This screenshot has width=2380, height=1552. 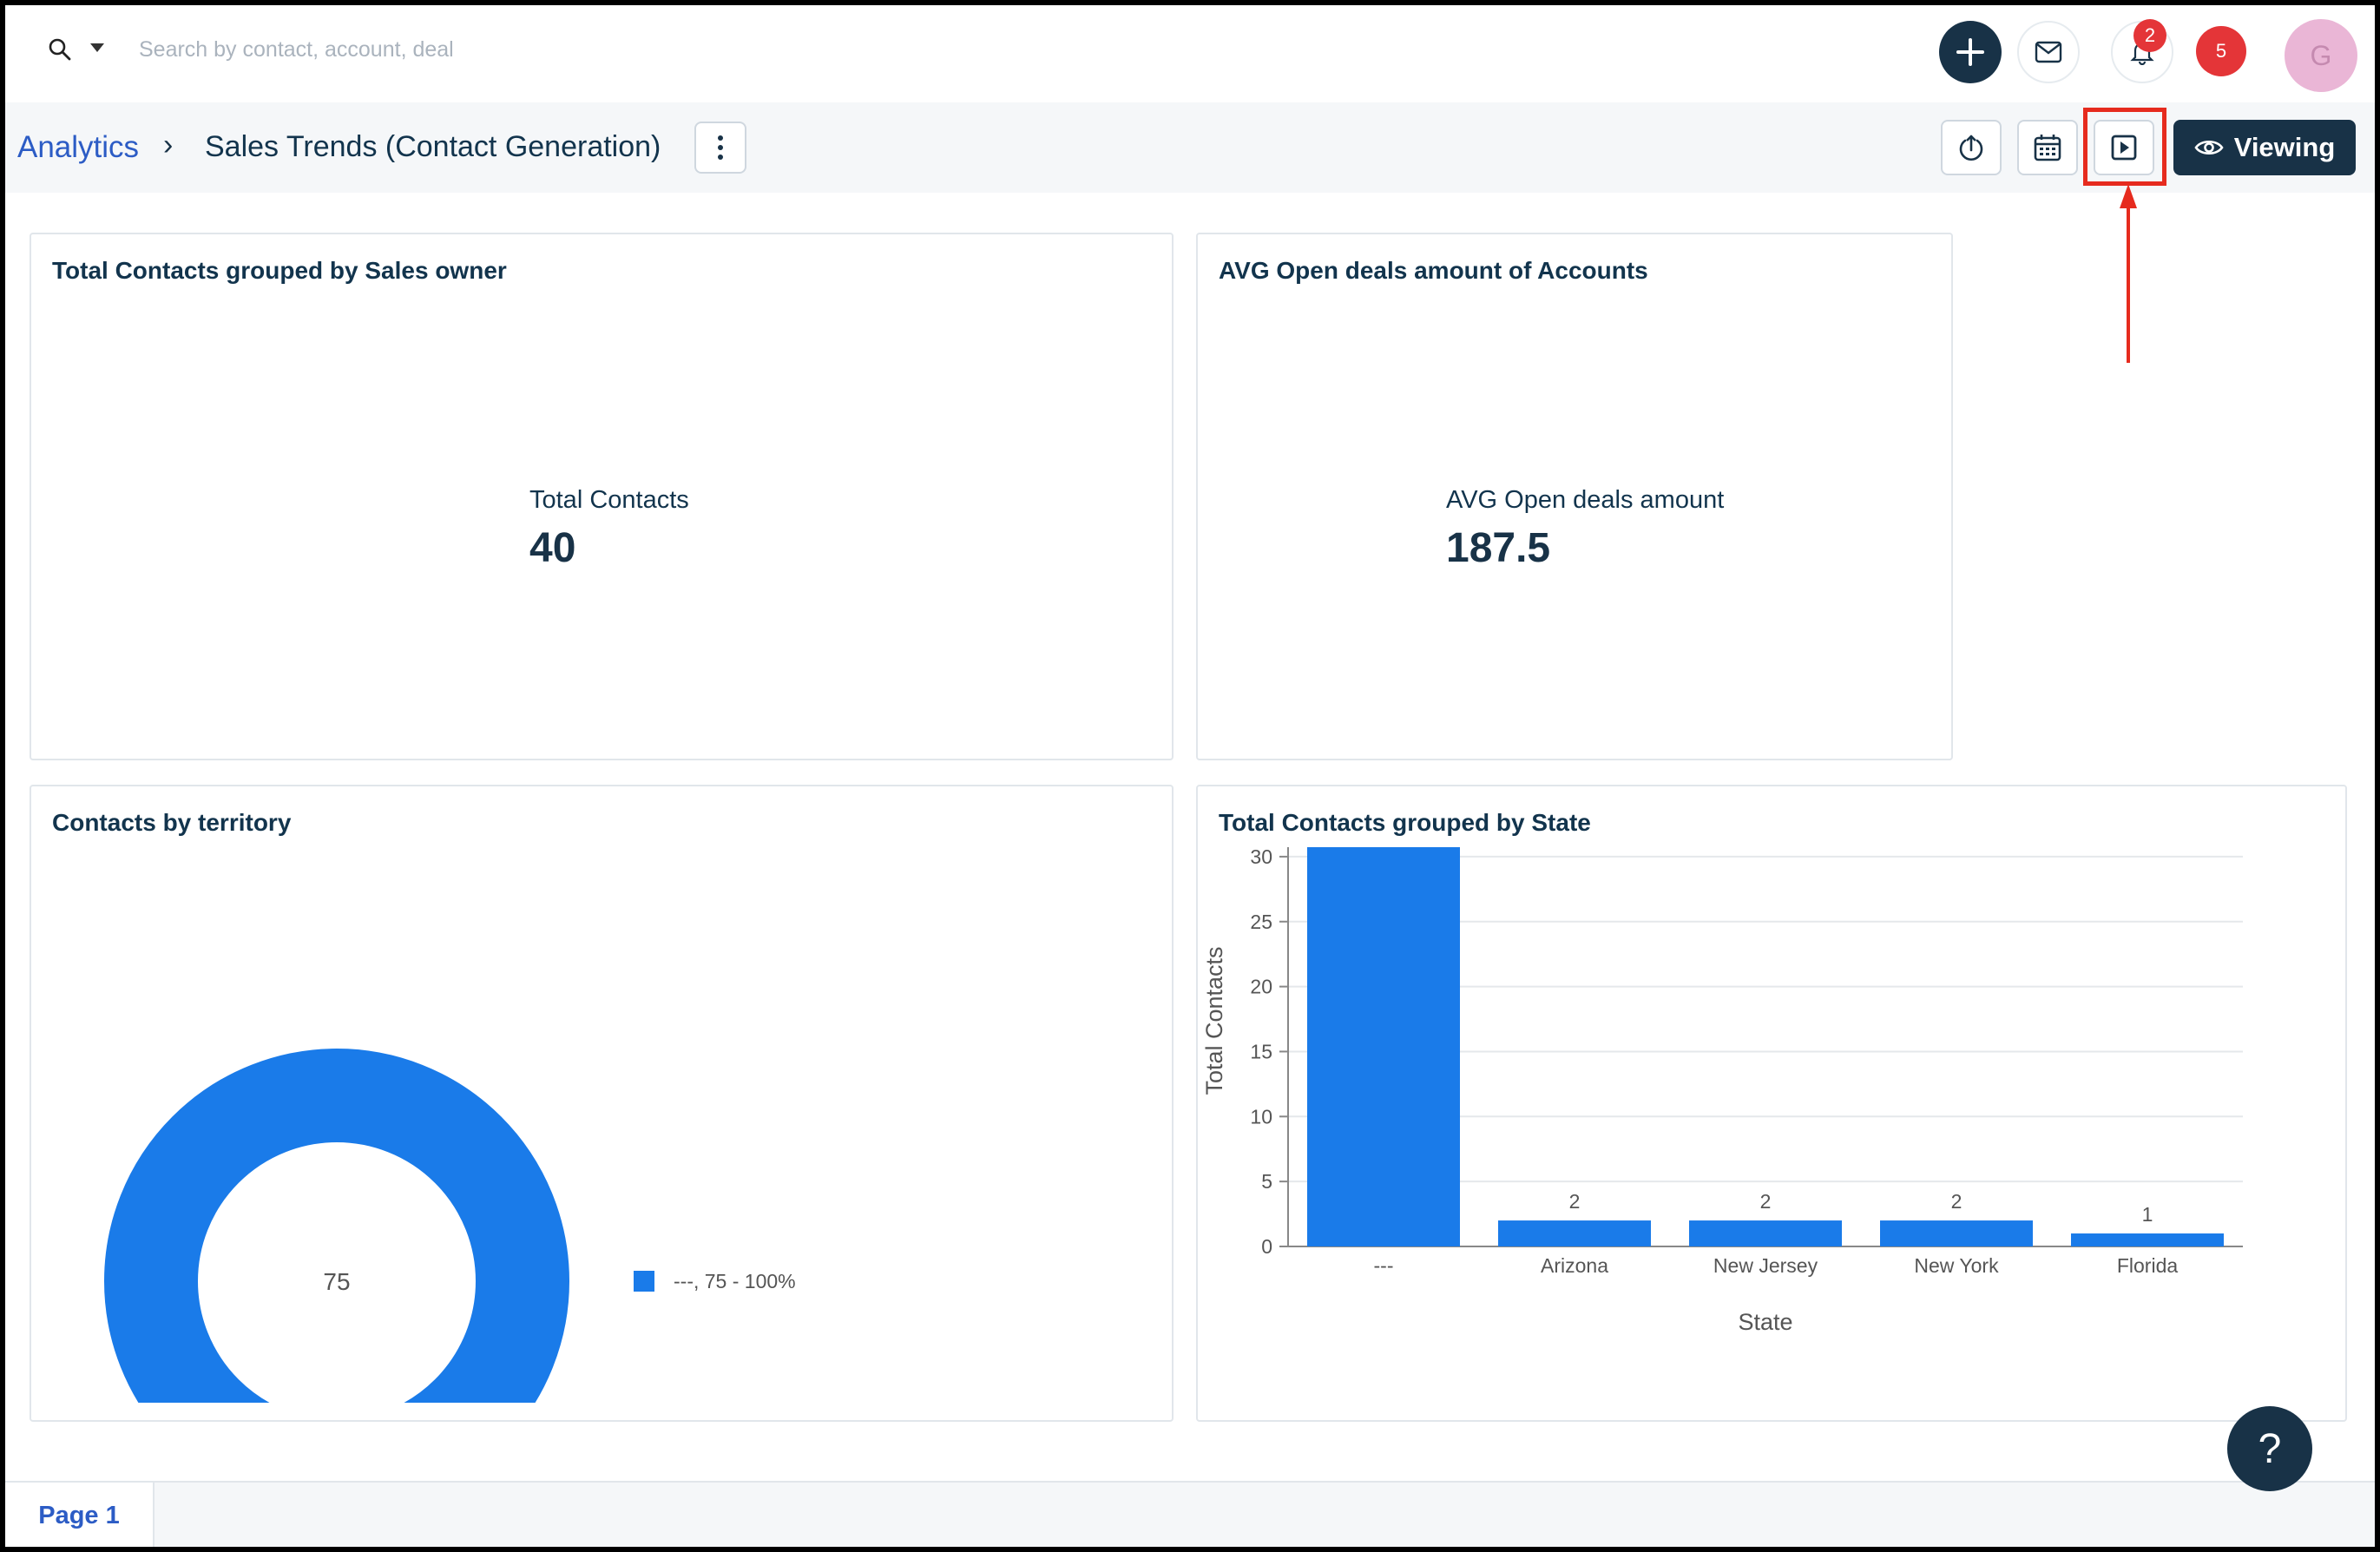 What do you see at coordinates (1214, 1020) in the screenshot?
I see `y-axis-title: Total Contacts` at bounding box center [1214, 1020].